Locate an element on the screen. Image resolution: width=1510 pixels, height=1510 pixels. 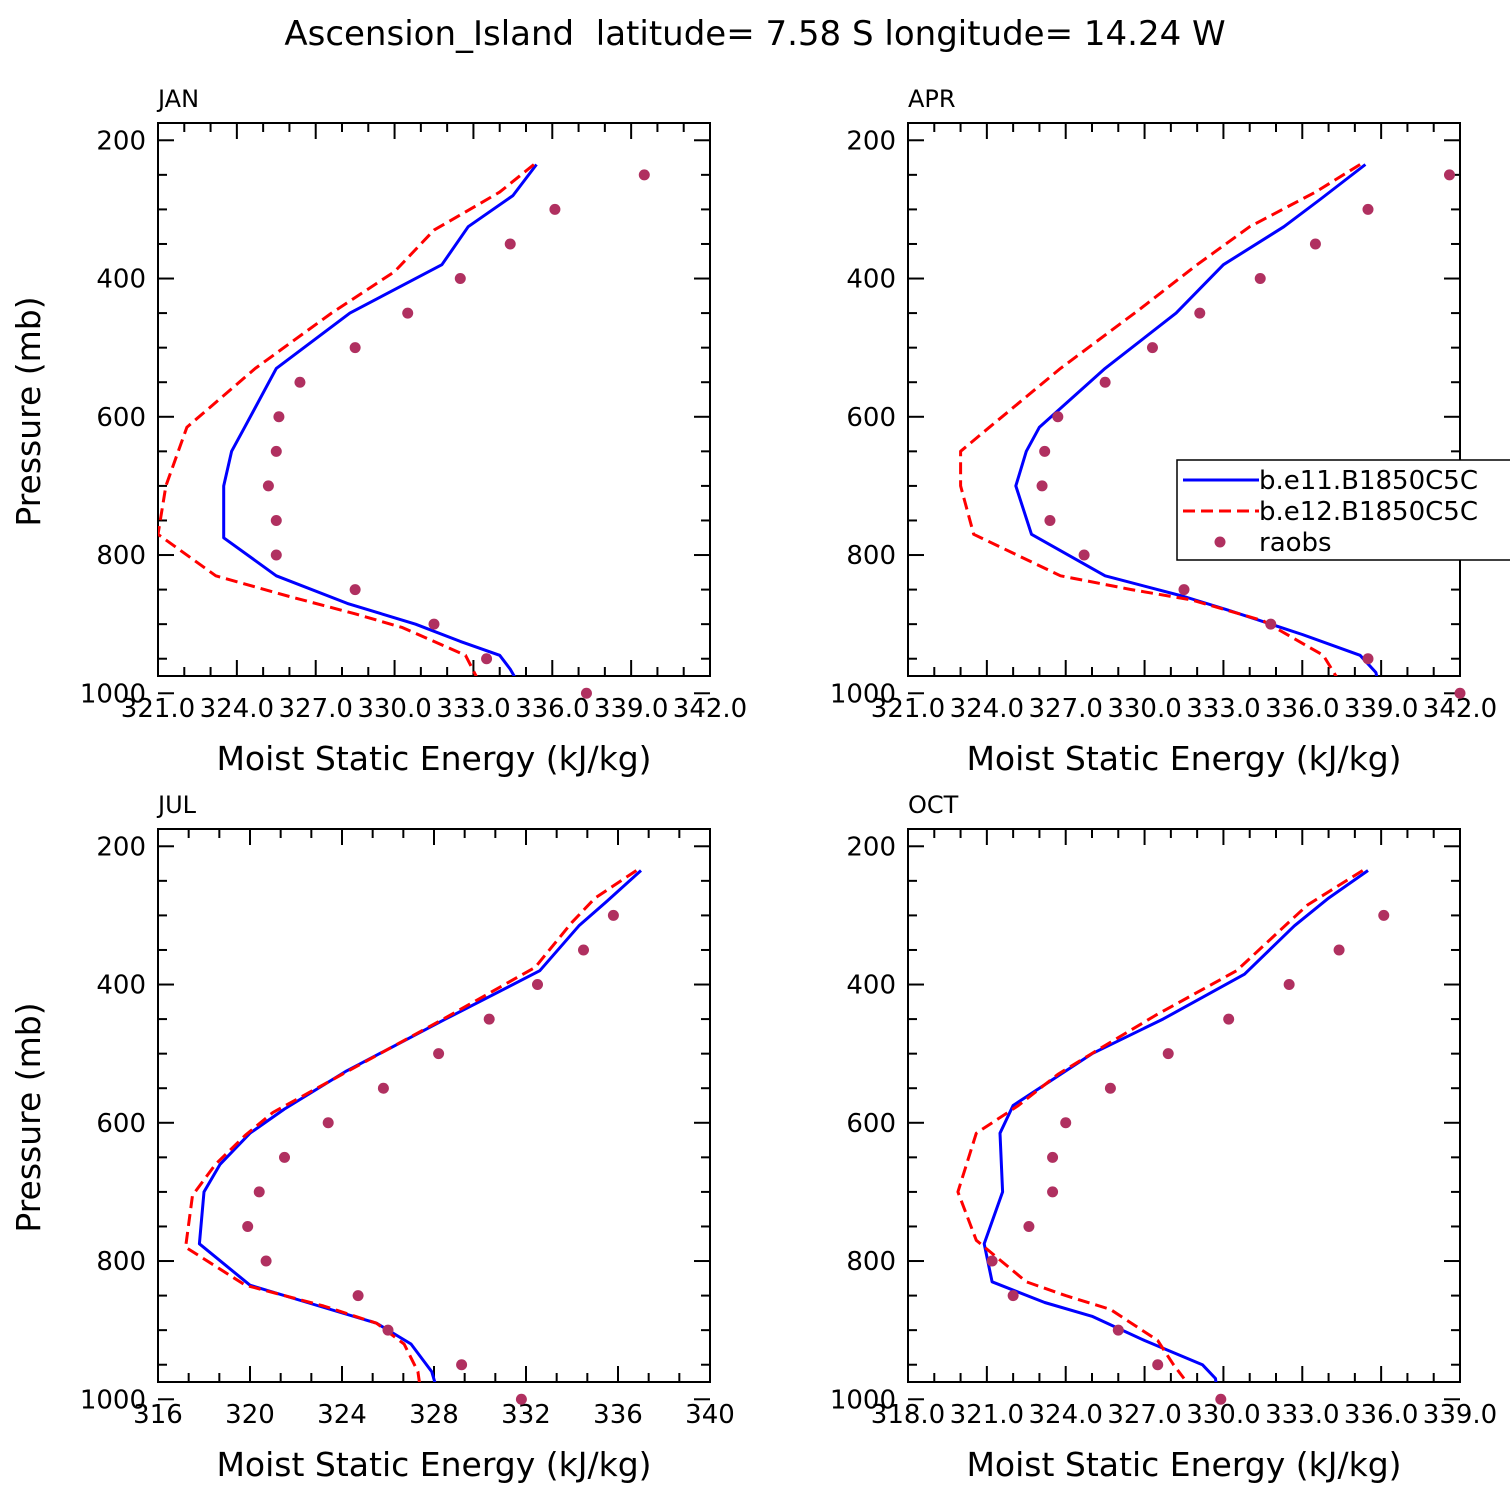
x-tick-label: 320 is located at coordinates (250, 1415).